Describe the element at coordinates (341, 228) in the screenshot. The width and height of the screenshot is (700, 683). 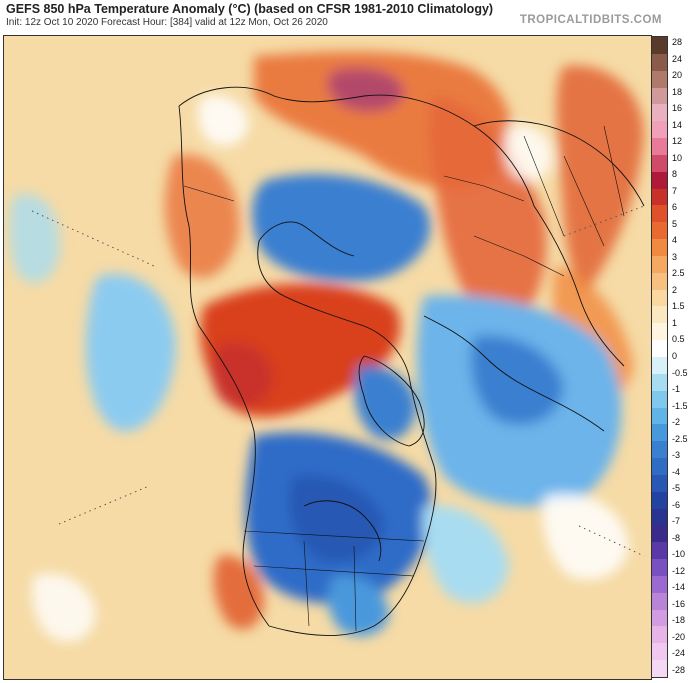
I see `arctic-cold-region` at that location.